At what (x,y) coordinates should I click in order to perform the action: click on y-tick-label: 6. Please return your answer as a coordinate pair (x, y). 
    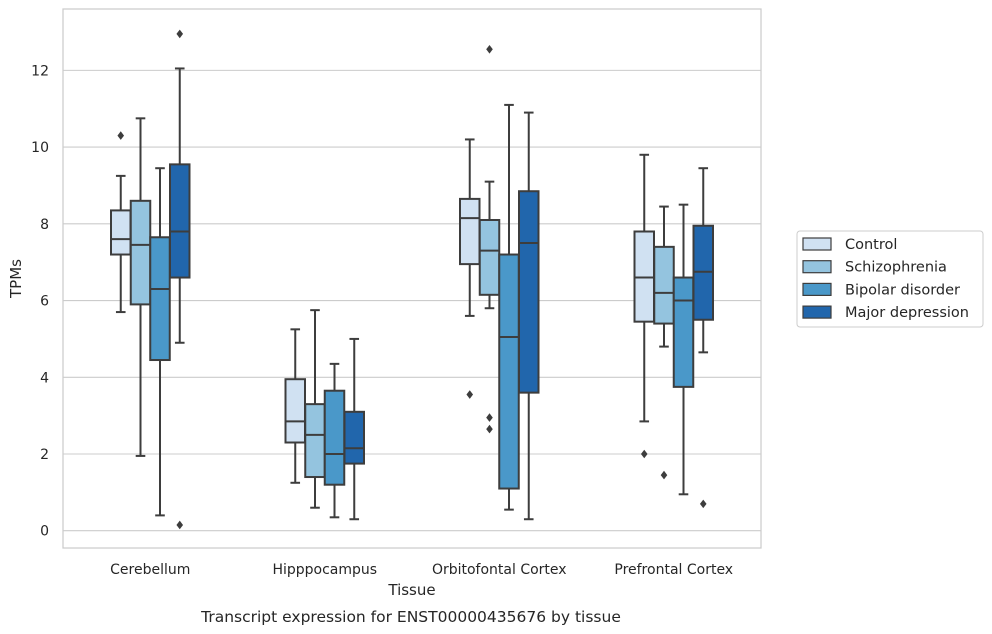
    Looking at the image, I should click on (44, 302).